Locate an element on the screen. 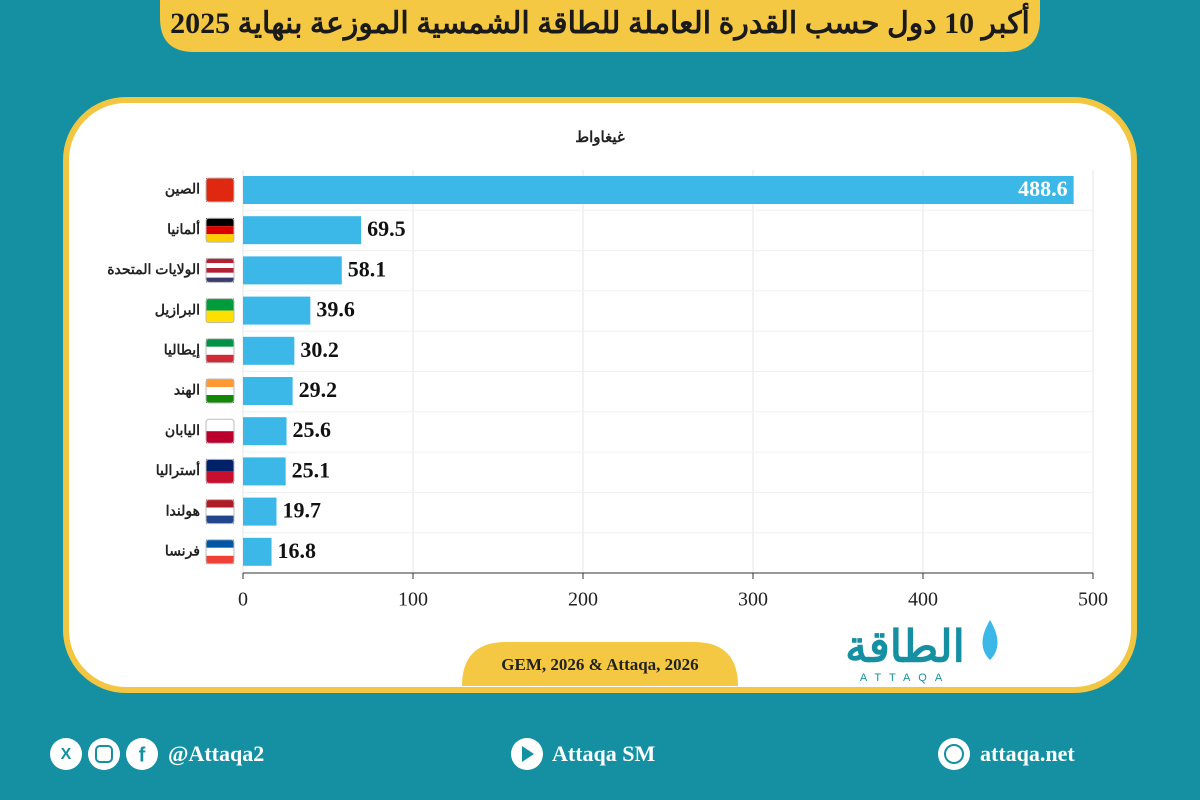 The height and width of the screenshot is (800, 1200). category-label: الصين is located at coordinates (182, 189).